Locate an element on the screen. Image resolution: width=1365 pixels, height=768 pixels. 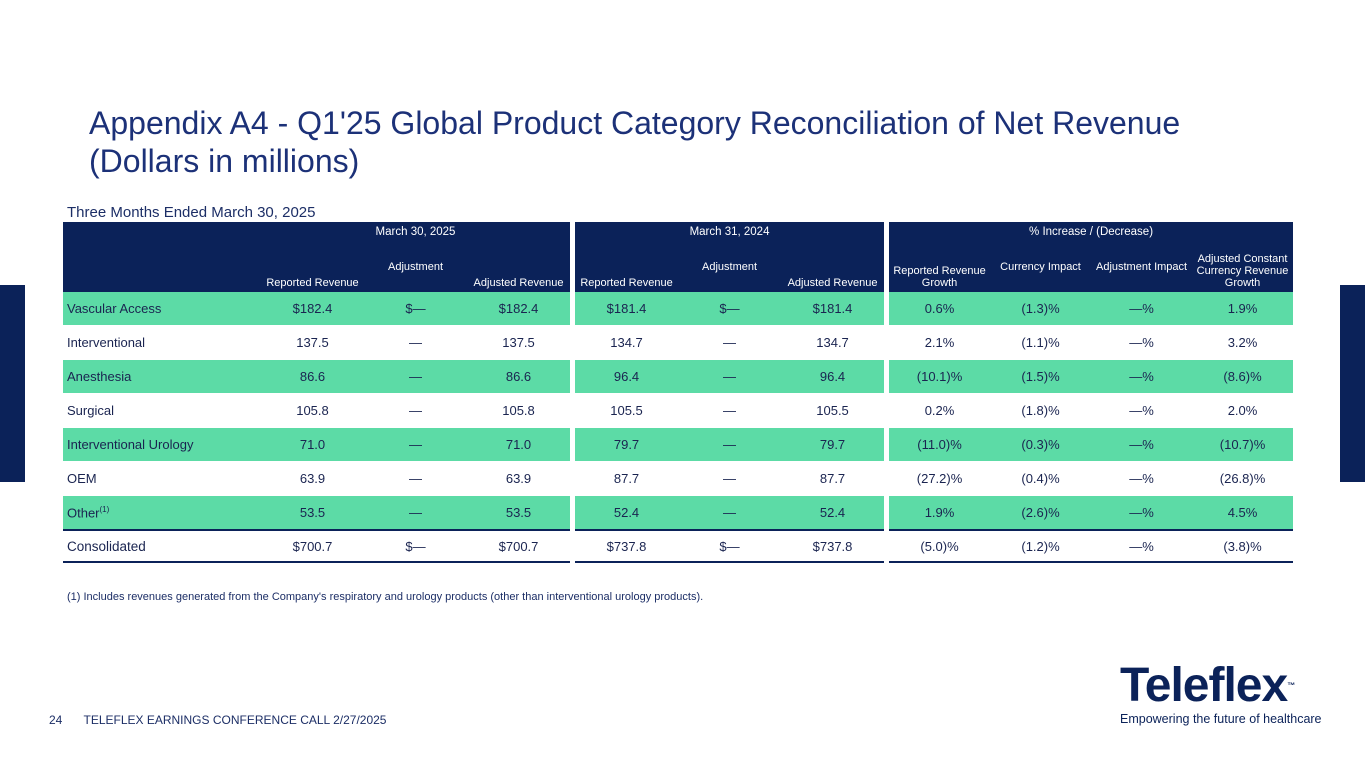
table-cell: 0.6% is located at coordinates (940, 309).